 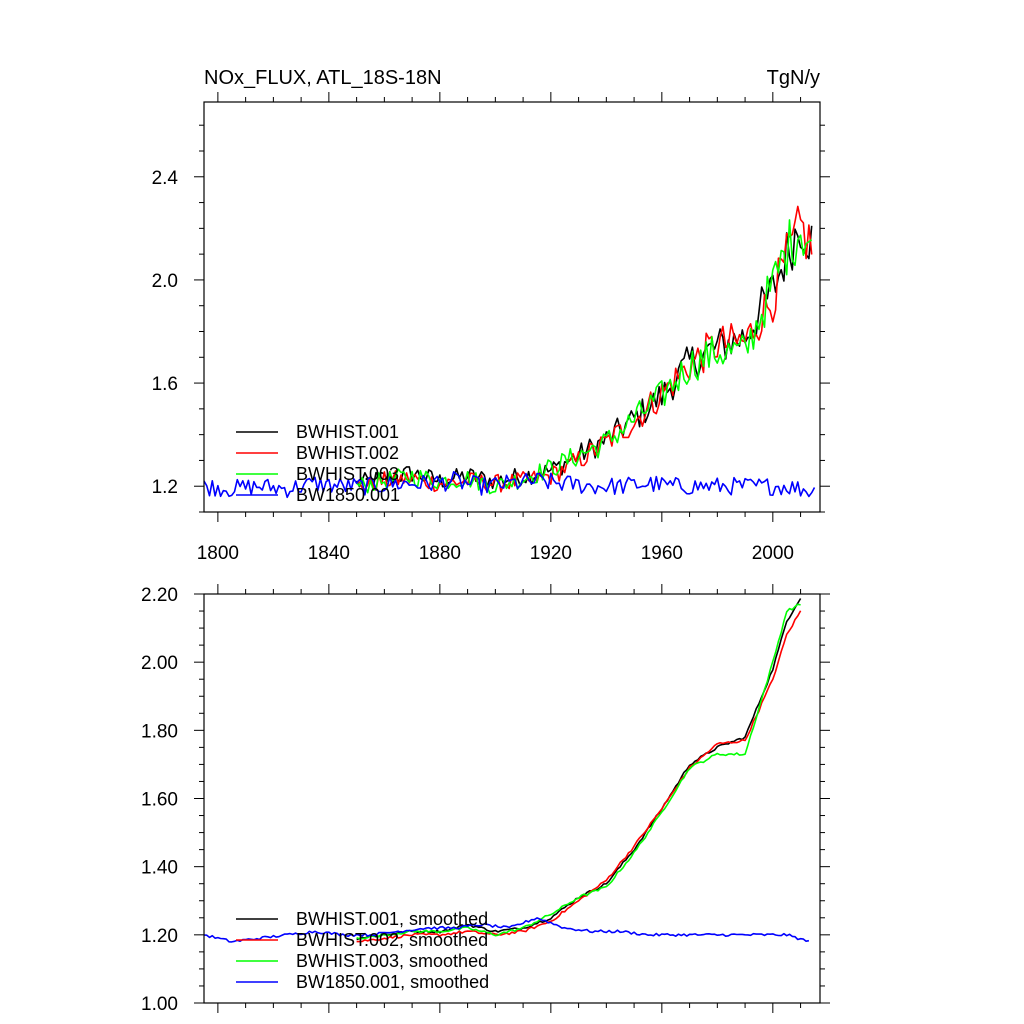 What do you see at coordinates (165, 281) in the screenshot?
I see `y-tick-label: 2.0` at bounding box center [165, 281].